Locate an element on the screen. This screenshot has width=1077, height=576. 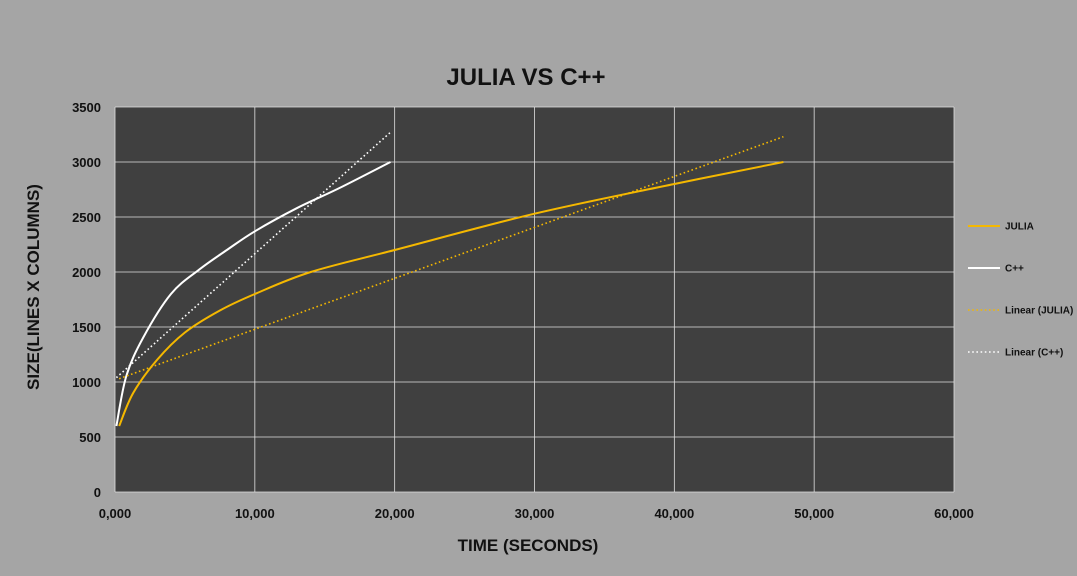
y-tick-label: 1500 is located at coordinates (86, 327).